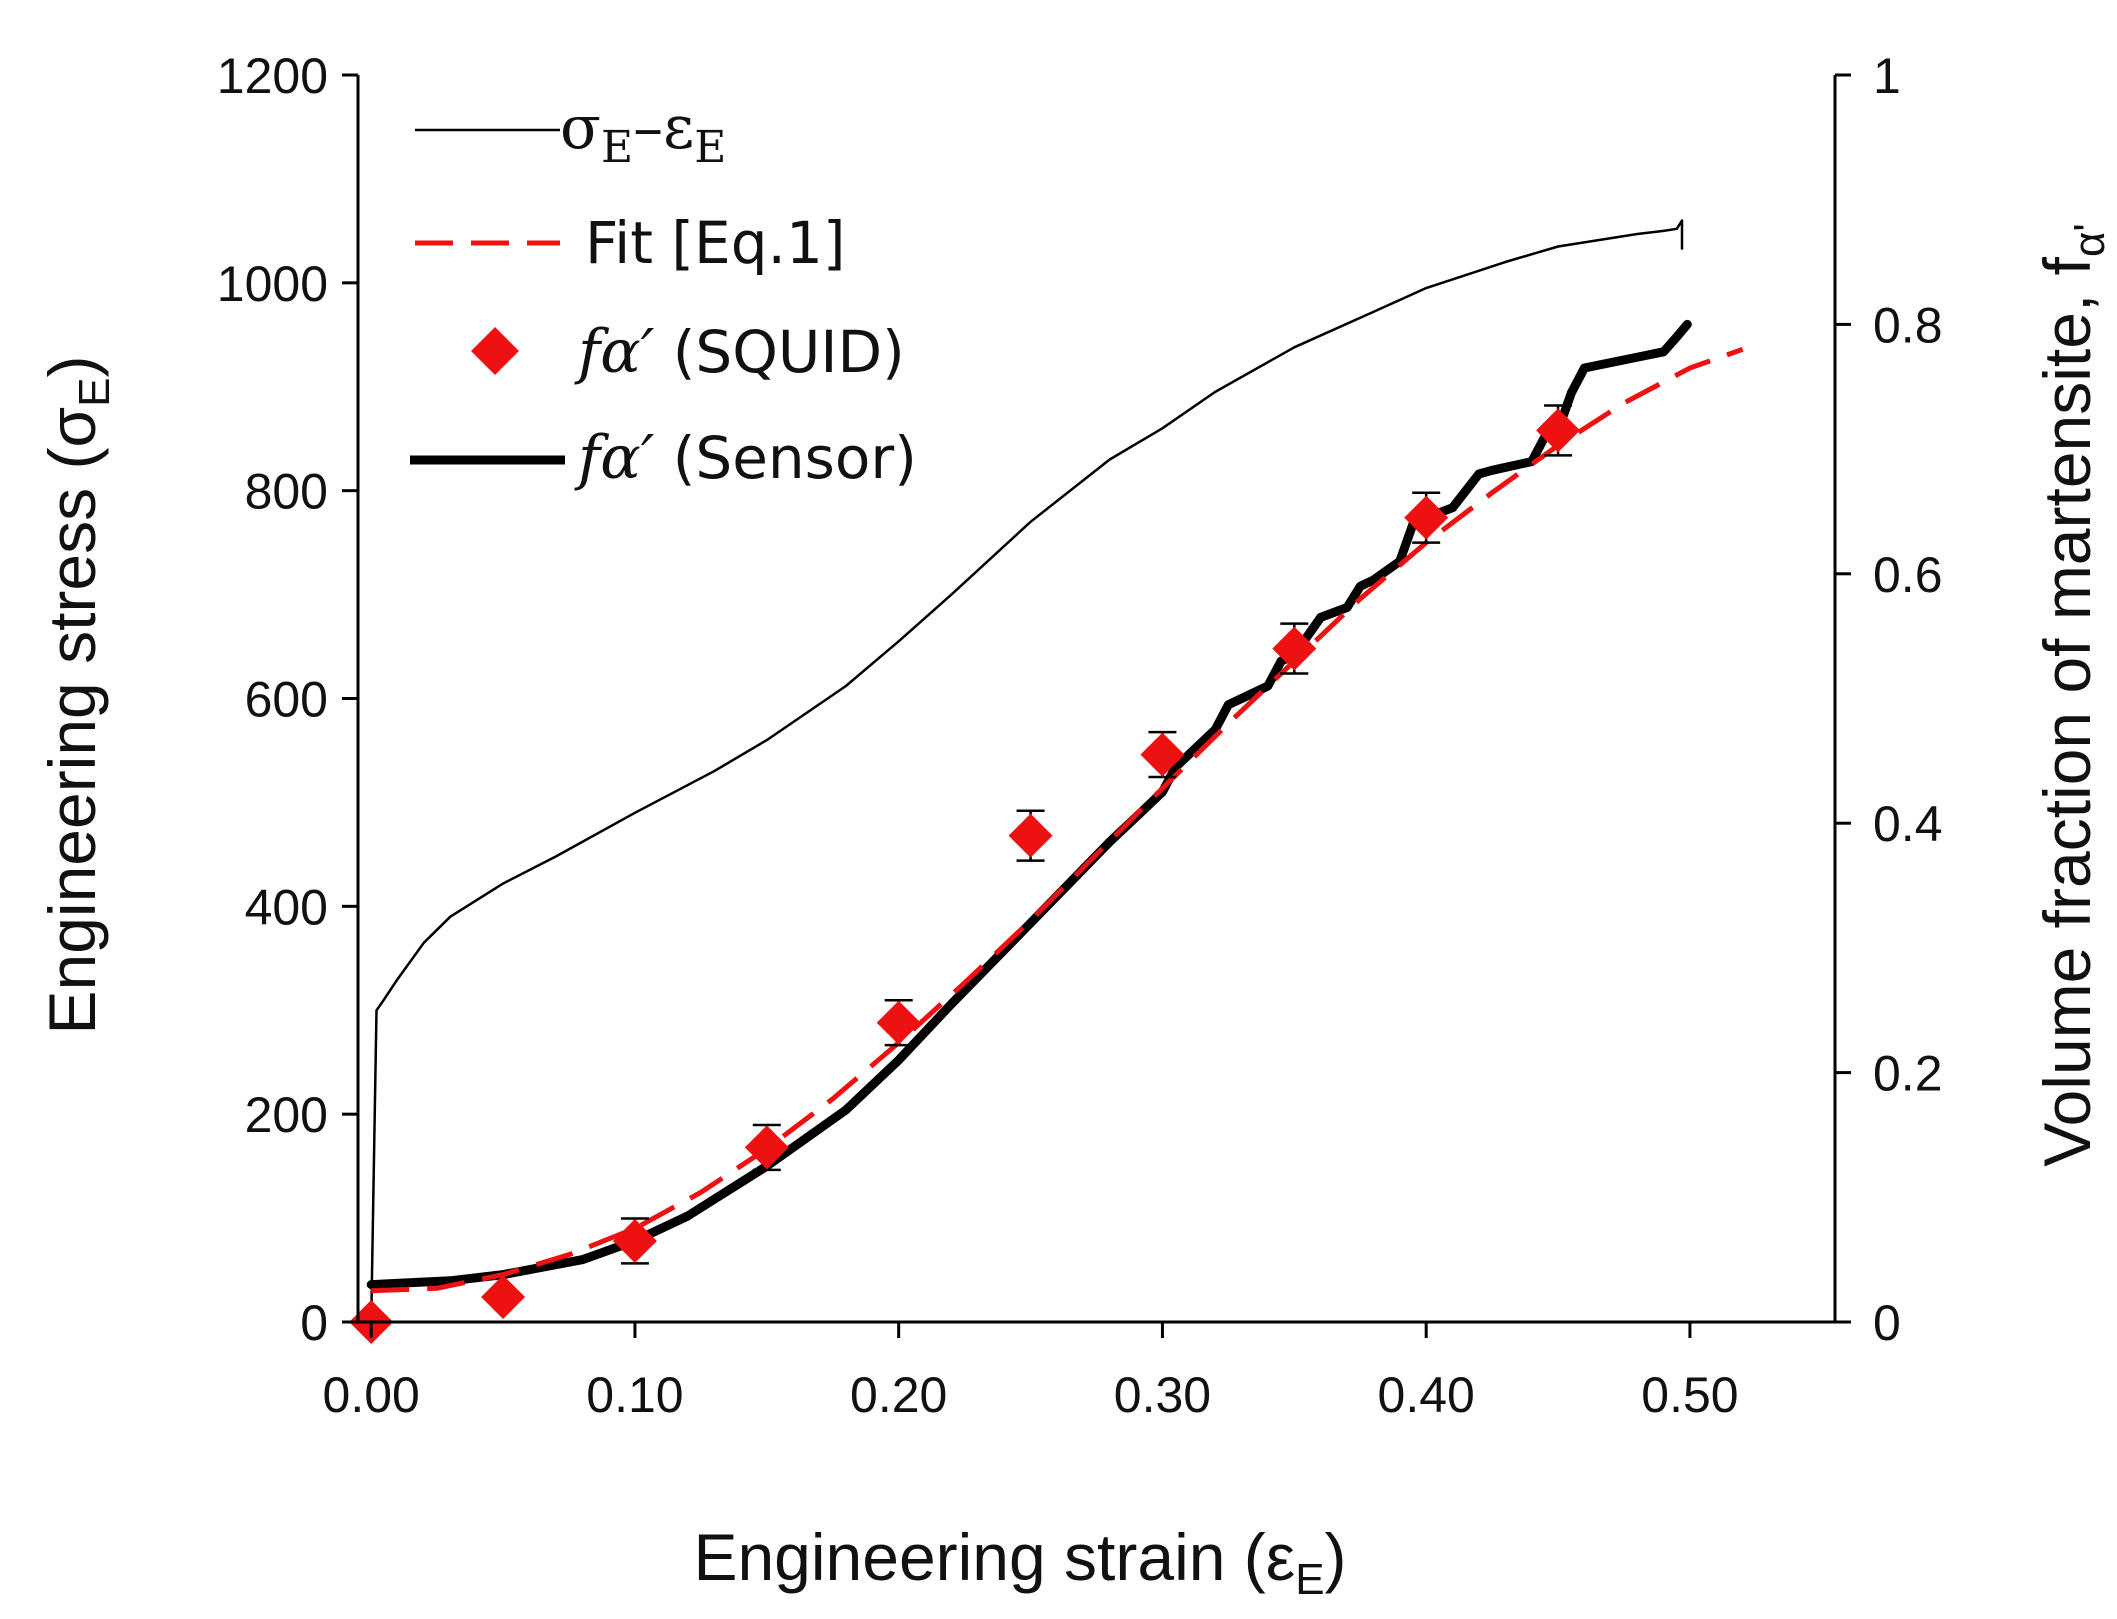  Describe the element at coordinates (286, 907) in the screenshot. I see `y-left-tick-label: 400` at that location.